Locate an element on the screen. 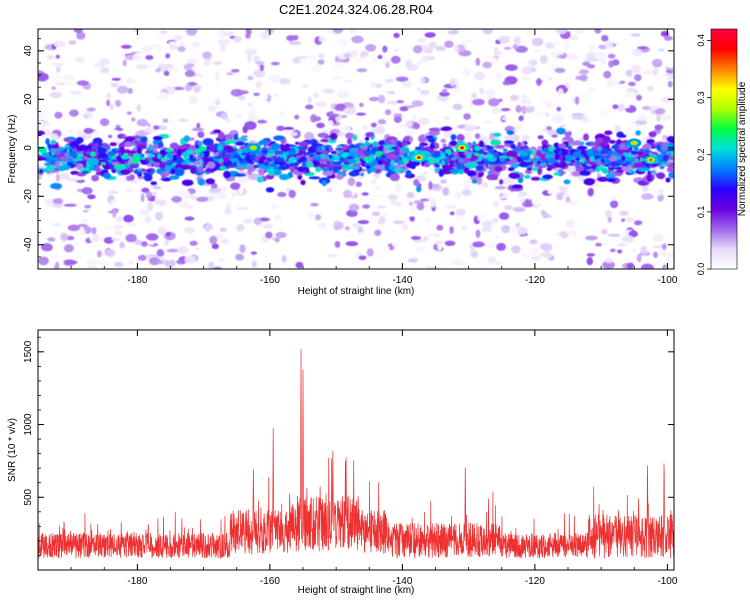  spectrogram-y-tick-label: 40 is located at coordinates (28, 51).